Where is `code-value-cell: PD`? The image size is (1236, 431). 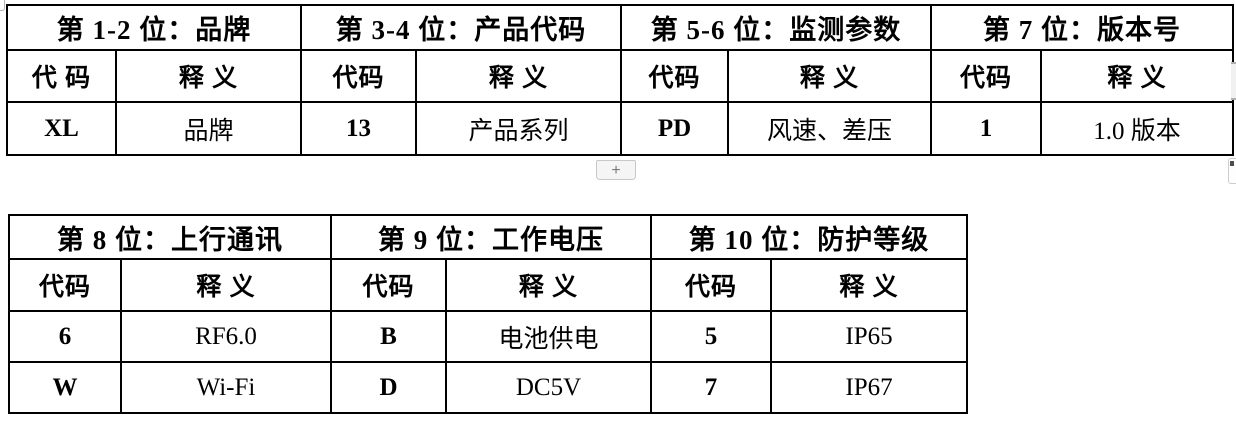
code-value-cell: PD is located at coordinates (674, 128).